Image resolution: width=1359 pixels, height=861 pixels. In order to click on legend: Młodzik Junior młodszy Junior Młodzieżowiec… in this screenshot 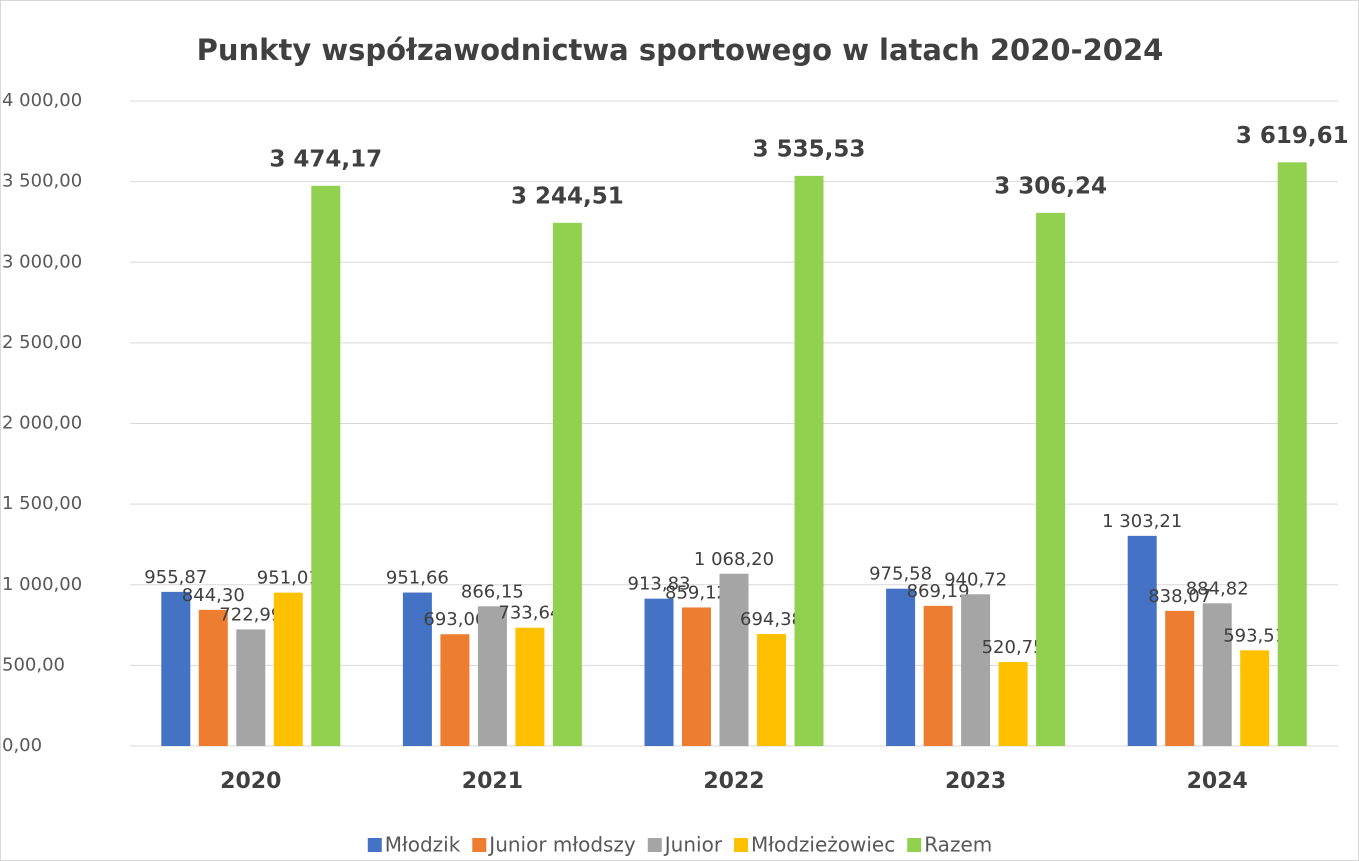, I will do `click(679, 845)`.